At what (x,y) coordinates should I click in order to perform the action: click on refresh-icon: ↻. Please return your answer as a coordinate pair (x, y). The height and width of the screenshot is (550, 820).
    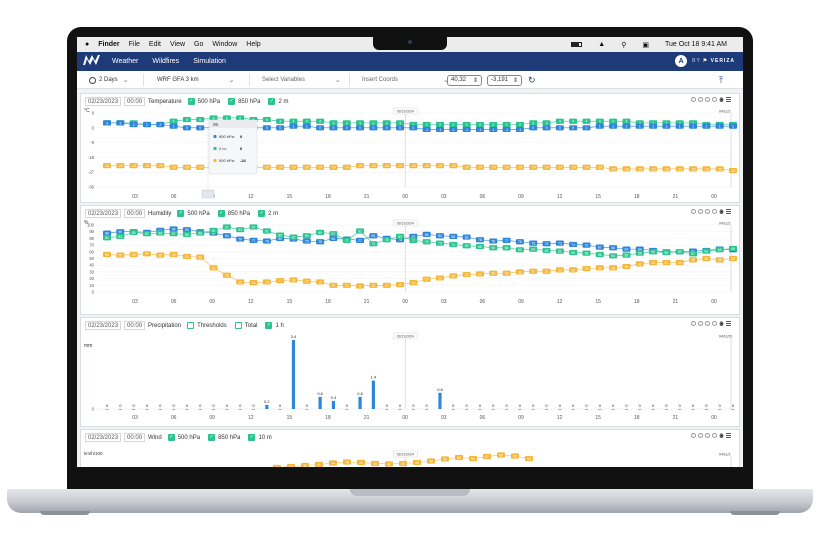
    Looking at the image, I should click on (532, 79).